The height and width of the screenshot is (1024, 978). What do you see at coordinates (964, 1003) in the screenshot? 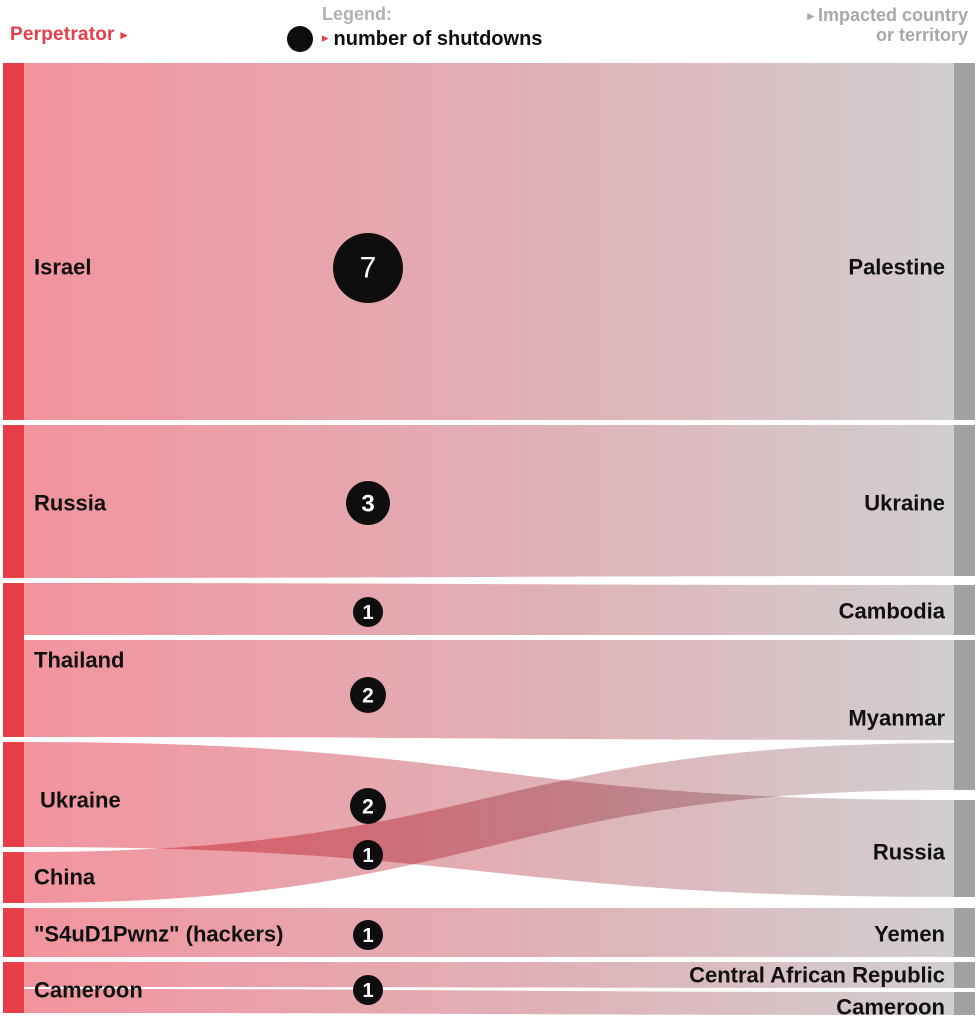
I see `node-bar-cameroon-impacted` at bounding box center [964, 1003].